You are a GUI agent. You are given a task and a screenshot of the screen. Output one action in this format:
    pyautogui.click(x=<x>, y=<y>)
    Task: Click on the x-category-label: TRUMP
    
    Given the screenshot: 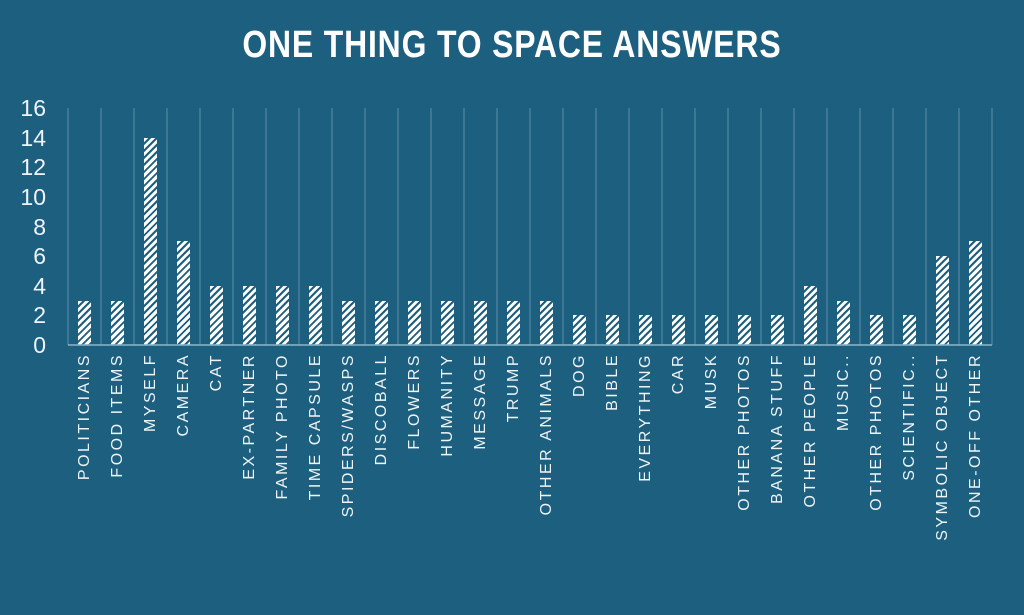 What is the action you would take?
    pyautogui.click(x=513, y=388)
    